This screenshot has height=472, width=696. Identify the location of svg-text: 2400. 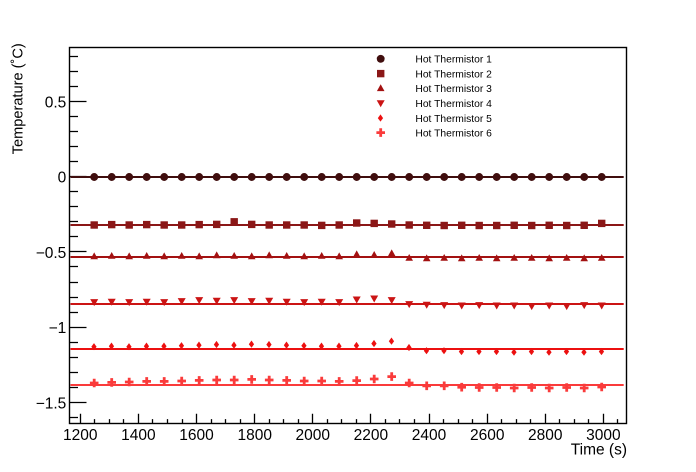
(429, 435).